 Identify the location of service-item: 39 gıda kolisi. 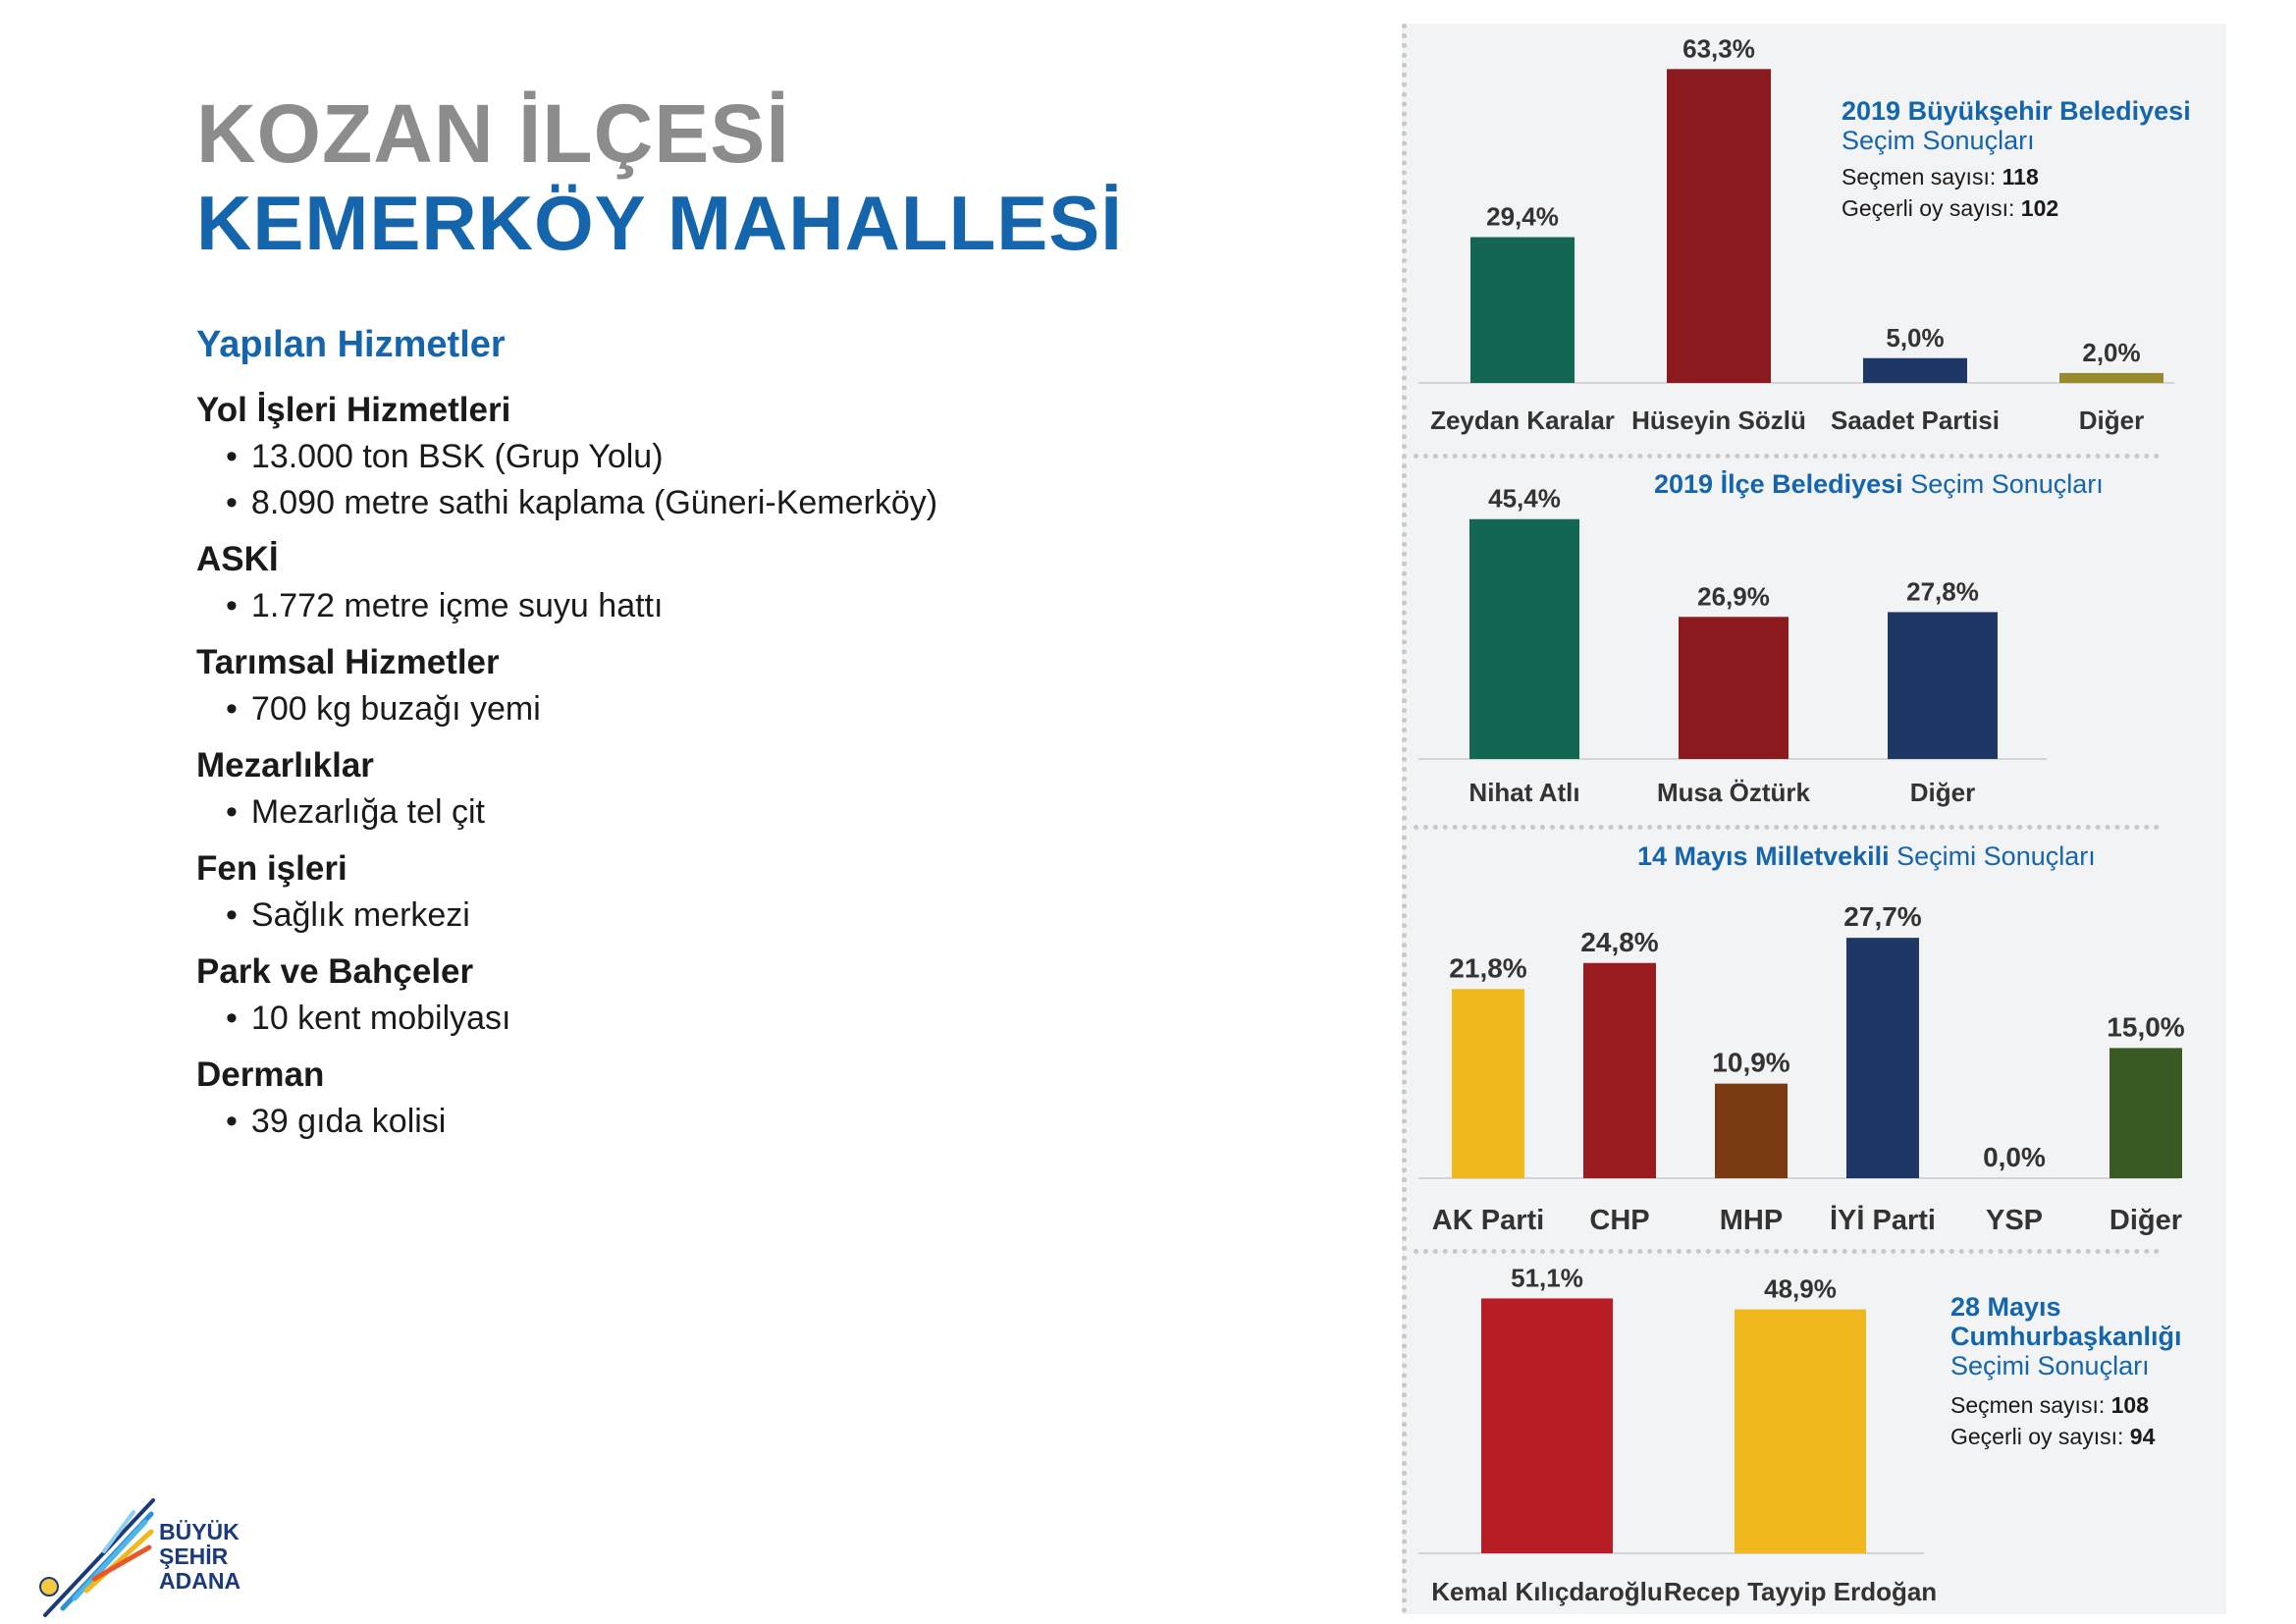
(751, 1122).